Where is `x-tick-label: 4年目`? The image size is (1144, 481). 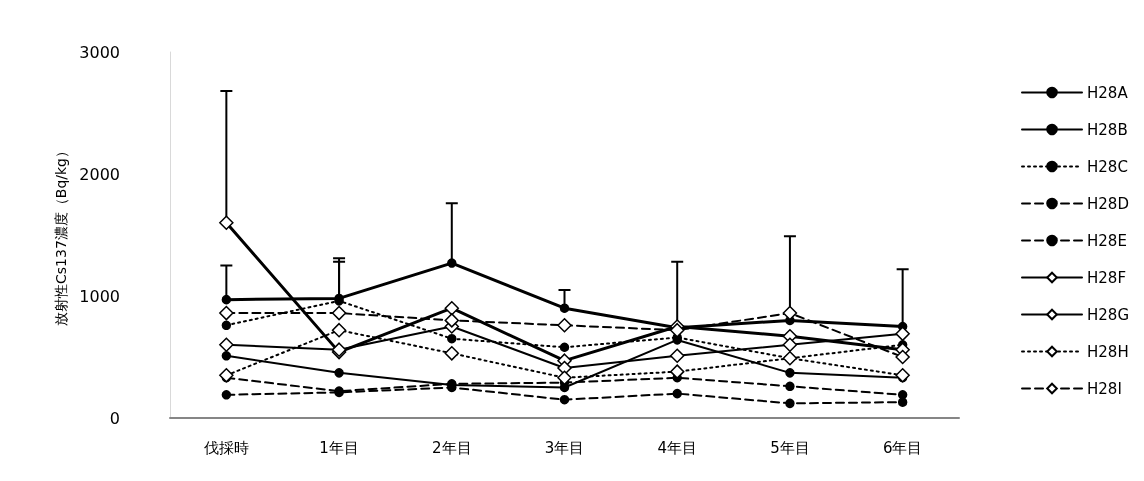
x-tick-label: 4年目 is located at coordinates (677, 447).